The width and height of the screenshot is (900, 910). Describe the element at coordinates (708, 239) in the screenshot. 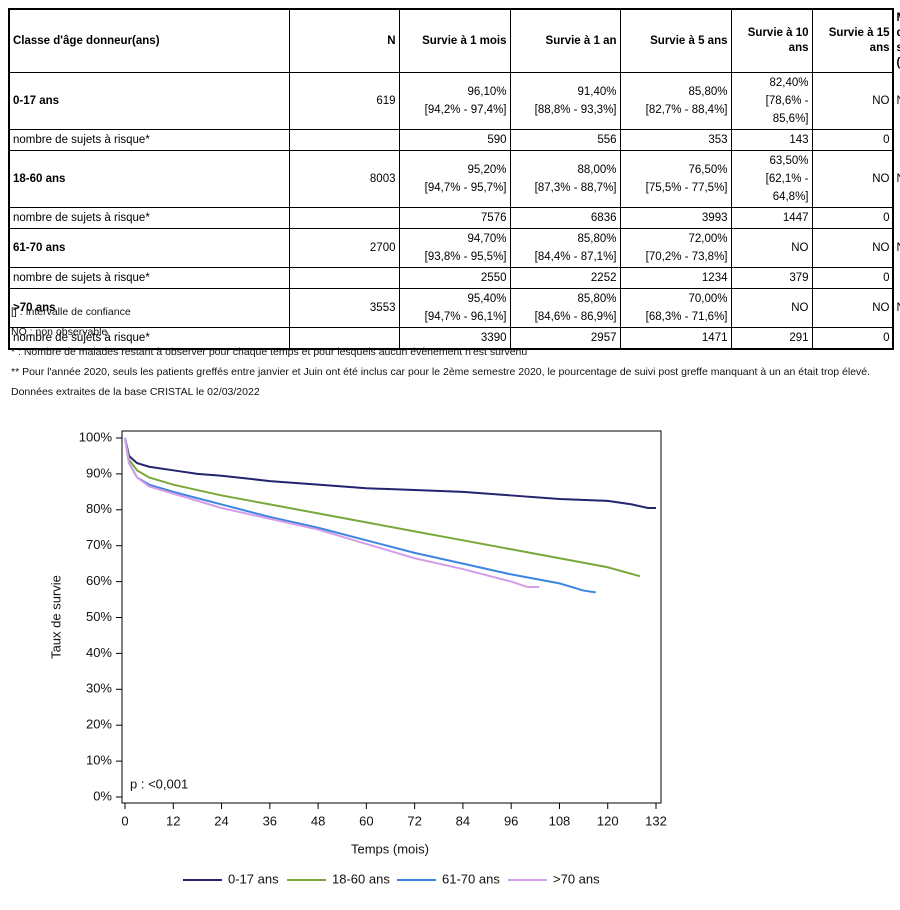

I see `survival-value: 72,00%` at that location.